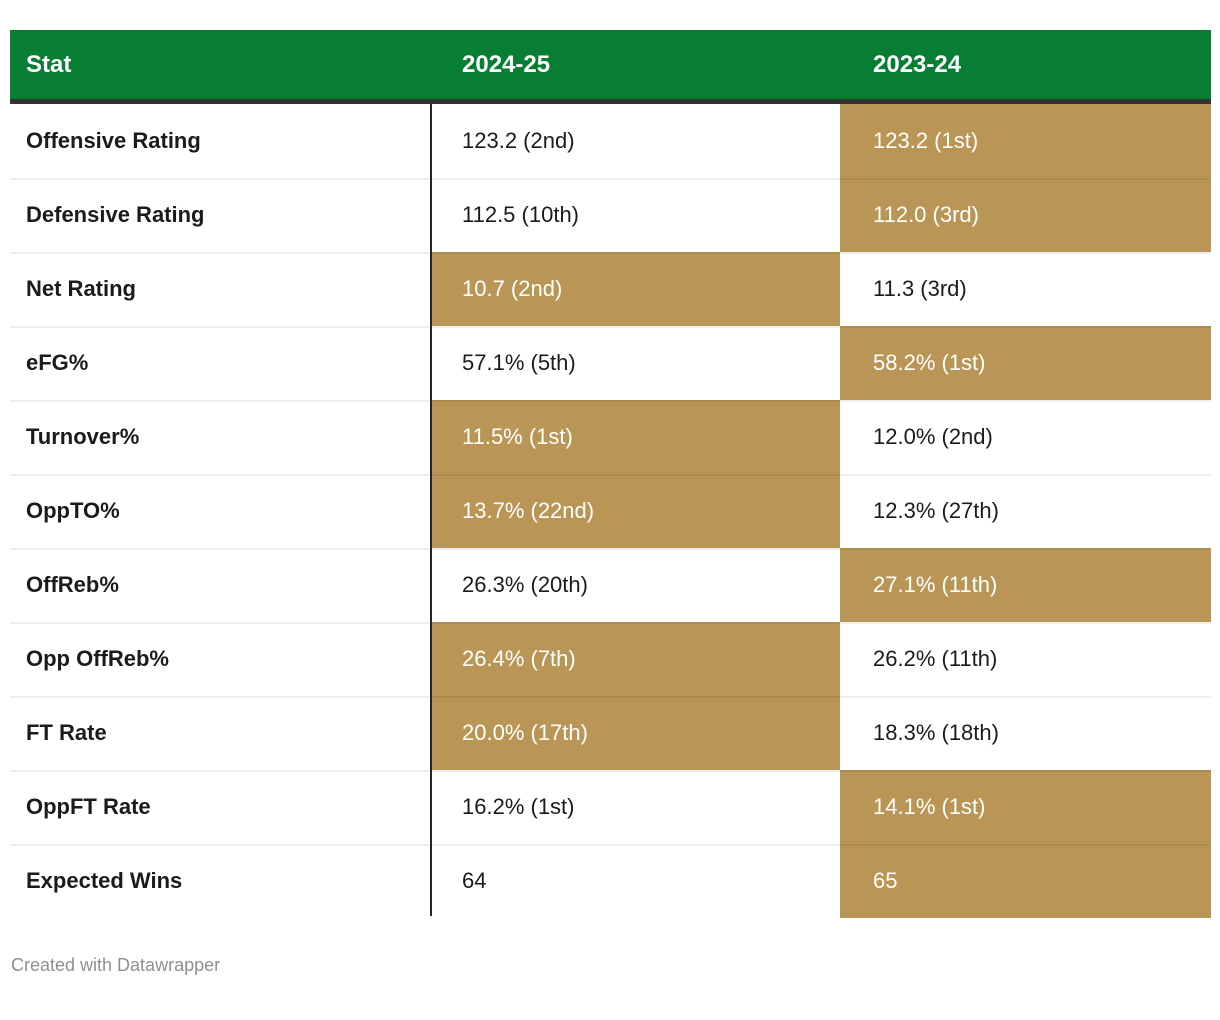  What do you see at coordinates (1025, 289) in the screenshot?
I see `value-cell-2023-24: 11.3 (3rd)` at bounding box center [1025, 289].